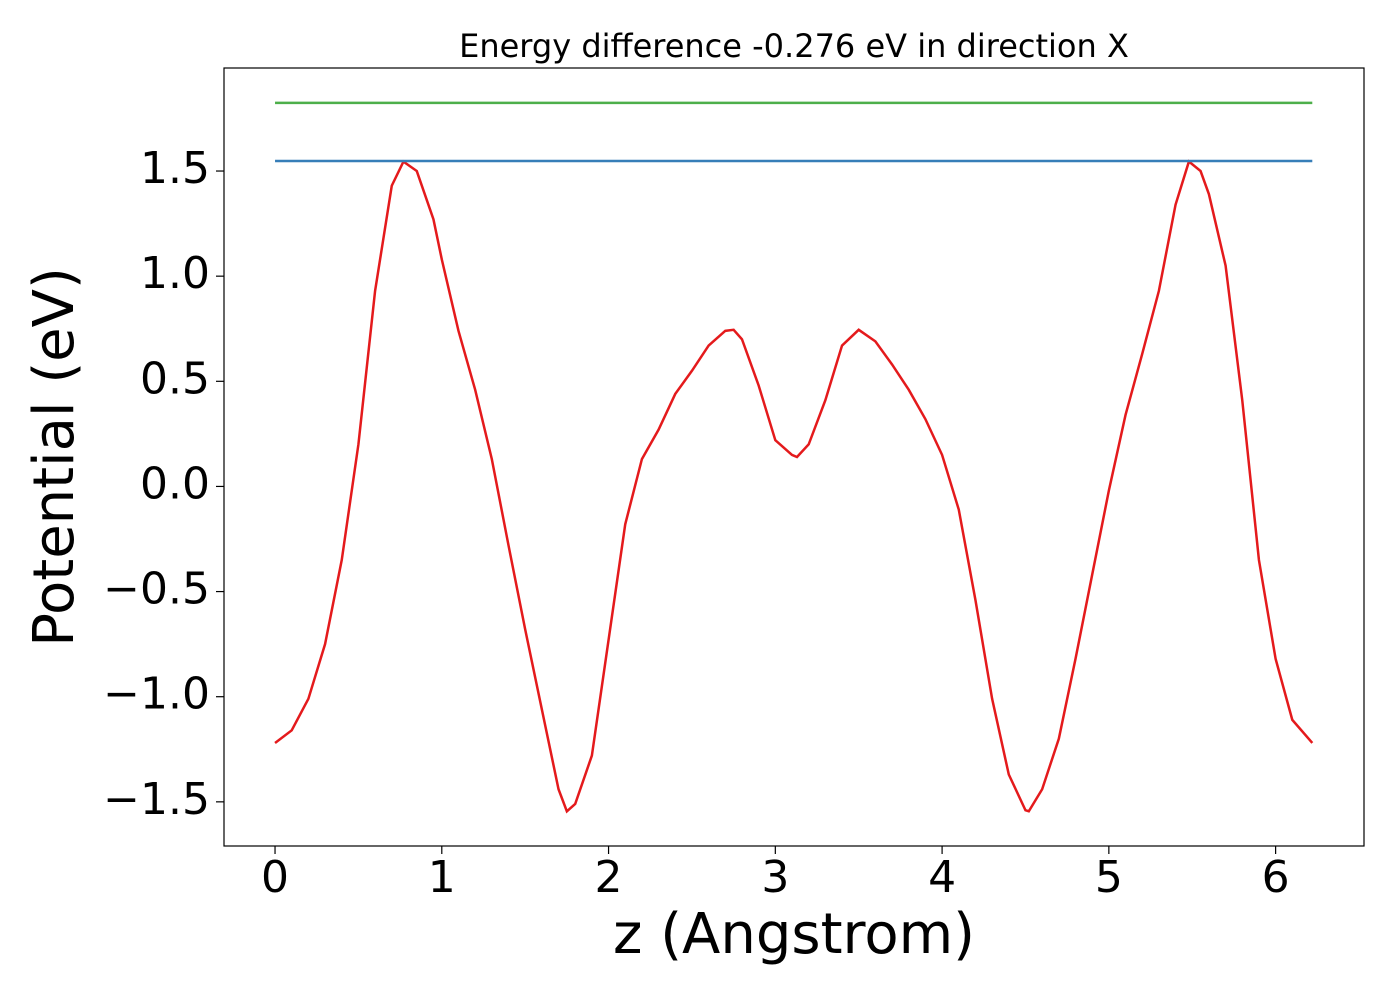  I want to click on x-tick-label: 4, so click(942, 877).